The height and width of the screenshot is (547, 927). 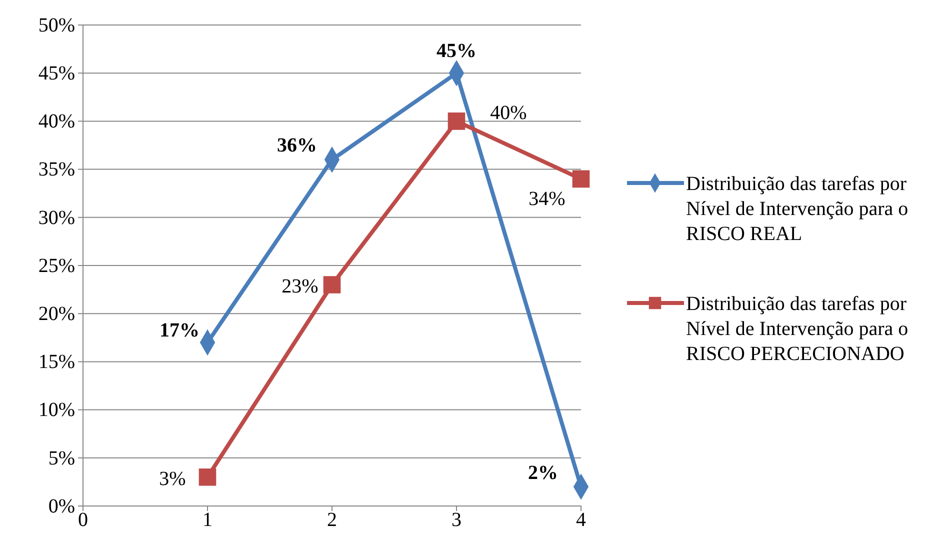 What do you see at coordinates (56, 169) in the screenshot?
I see `y-tick-label: 35%` at bounding box center [56, 169].